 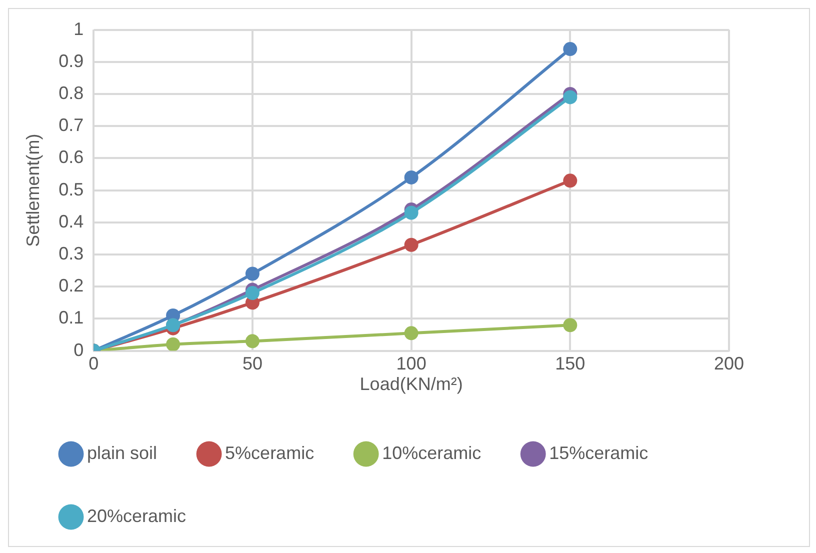 What do you see at coordinates (79, 350) in the screenshot?
I see `y-tick-label: 0` at bounding box center [79, 350].